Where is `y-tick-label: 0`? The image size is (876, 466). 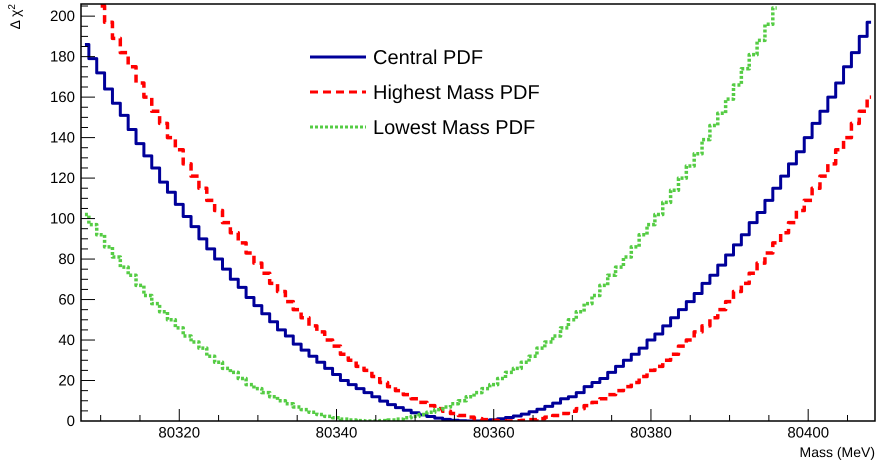
y-tick-label: 0 is located at coordinates (70, 421).